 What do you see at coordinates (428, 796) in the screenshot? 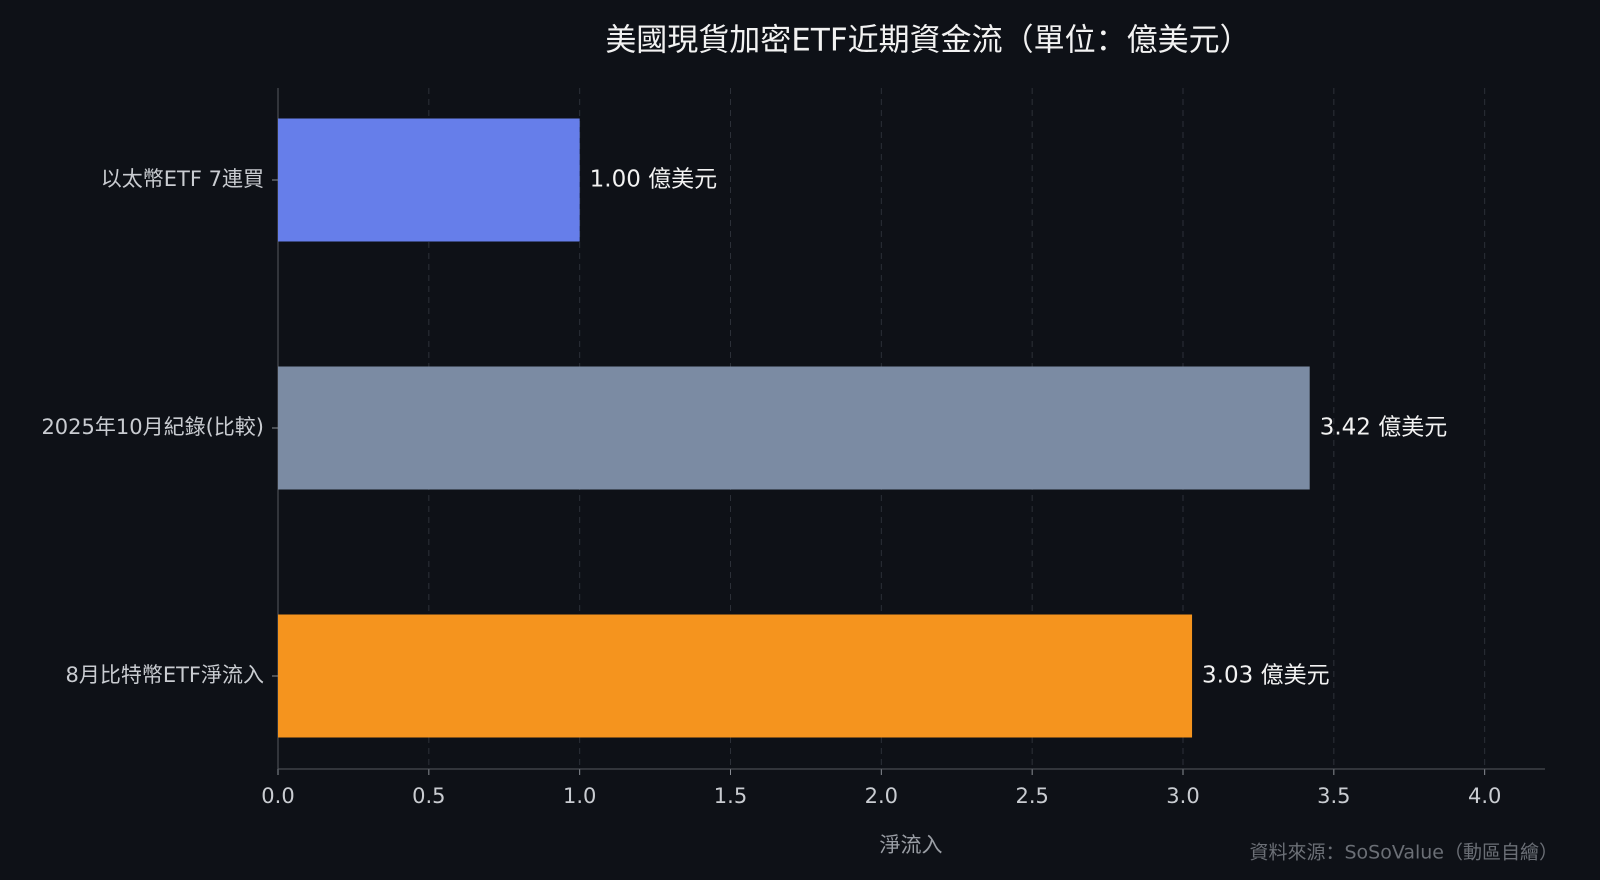
I see `x-tick-label: 0.5` at bounding box center [428, 796].